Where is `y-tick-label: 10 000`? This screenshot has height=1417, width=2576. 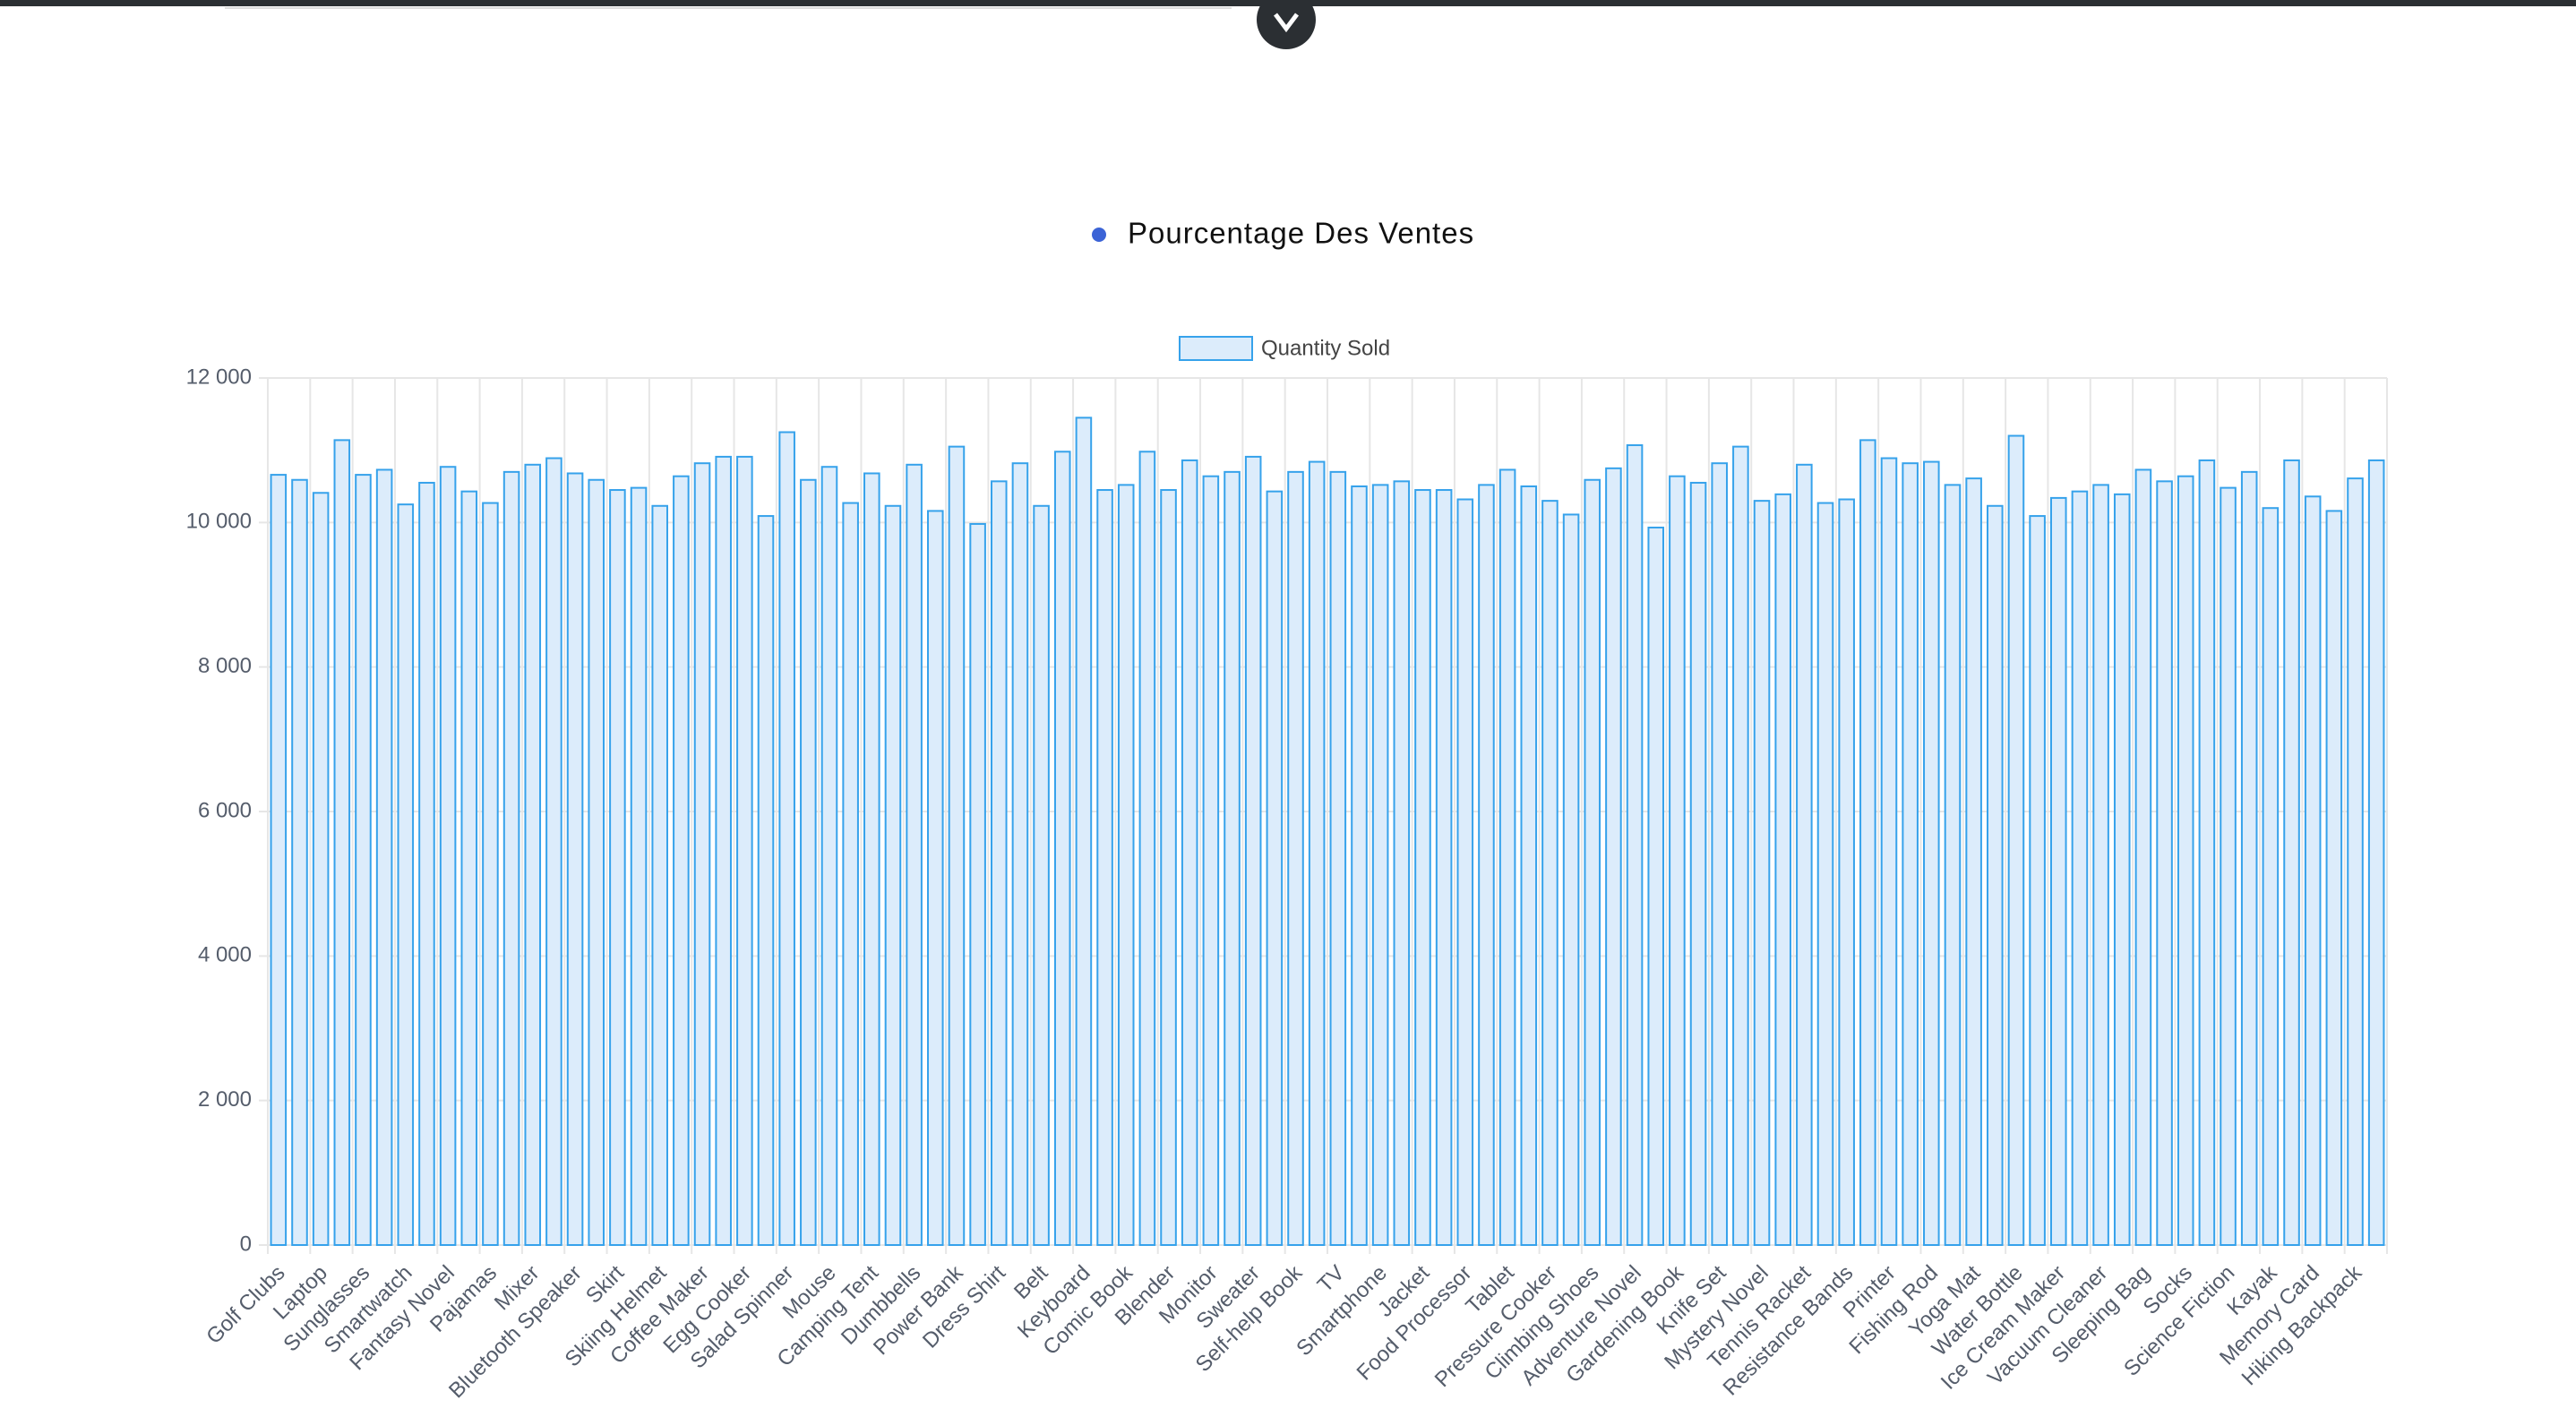 y-tick-label: 10 000 is located at coordinates (219, 522).